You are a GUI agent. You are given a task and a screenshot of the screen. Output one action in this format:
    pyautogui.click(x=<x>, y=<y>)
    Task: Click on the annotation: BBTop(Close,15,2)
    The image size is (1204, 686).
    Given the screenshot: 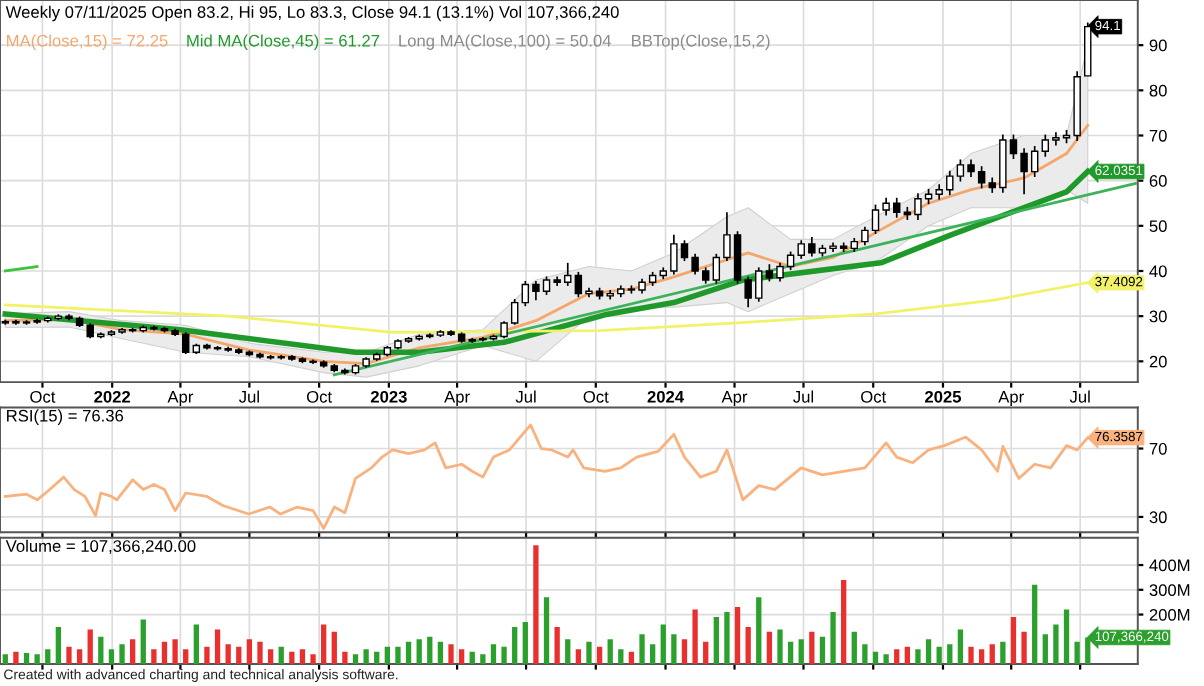 What is the action you would take?
    pyautogui.click(x=701, y=42)
    